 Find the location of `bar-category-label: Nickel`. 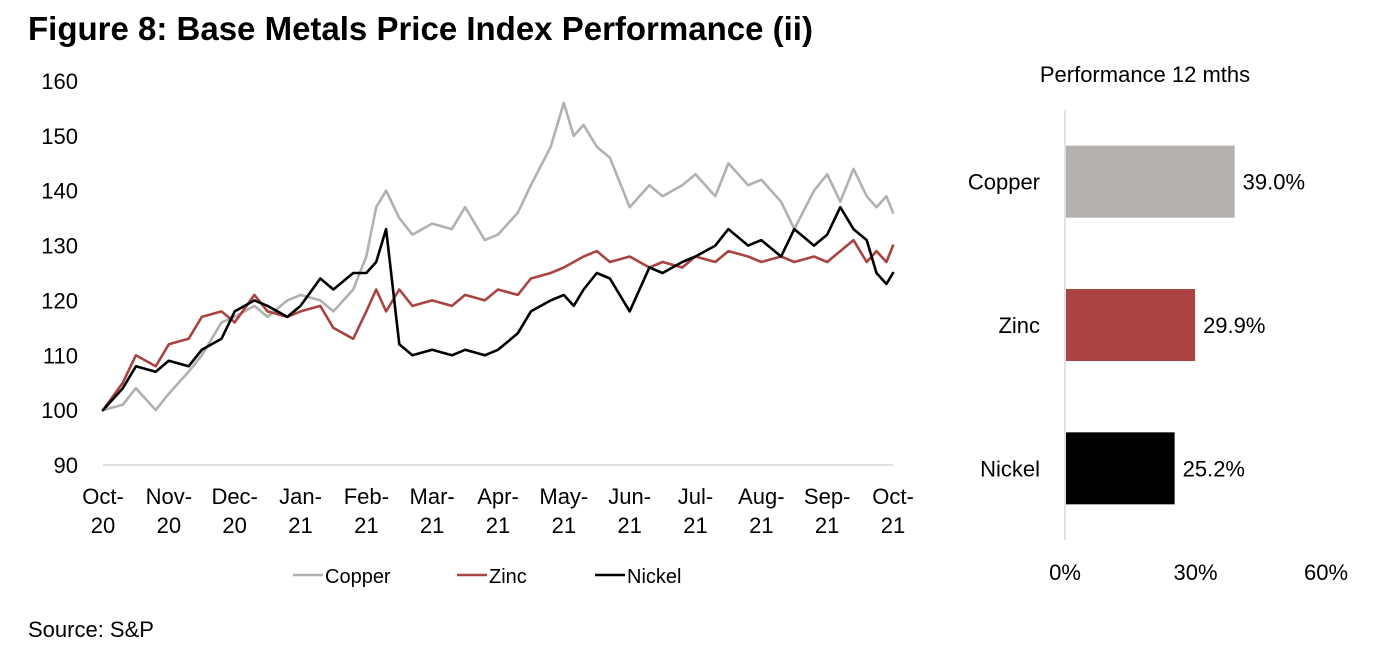

bar-category-label: Nickel is located at coordinates (1010, 468).